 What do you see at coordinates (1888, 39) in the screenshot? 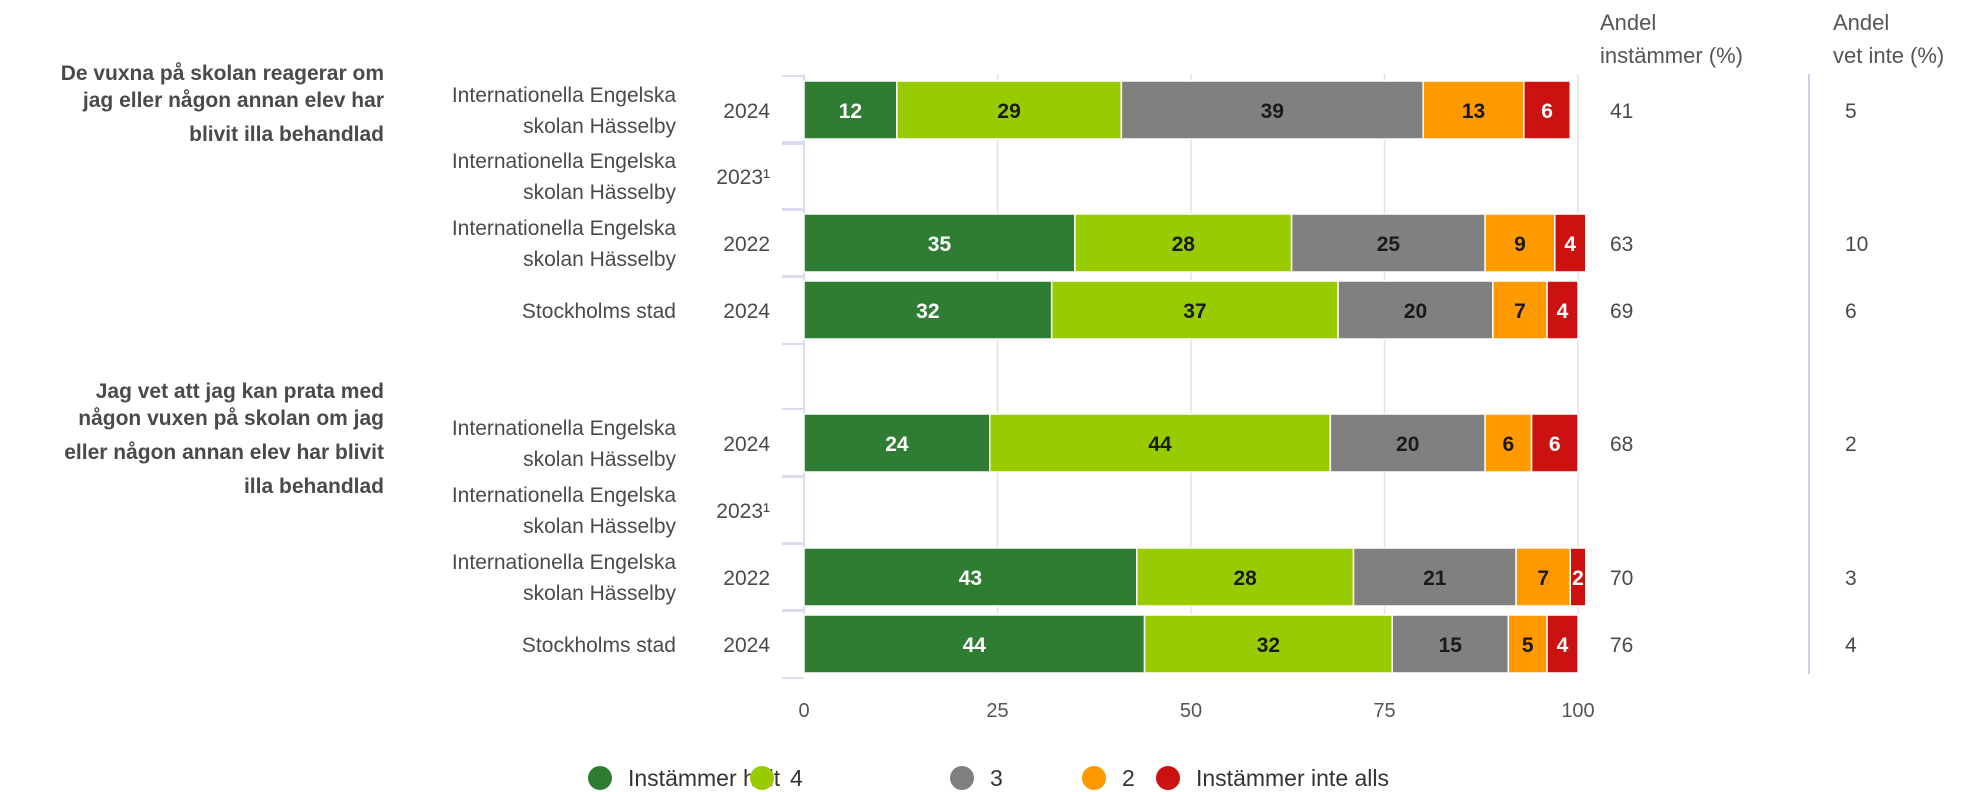
I see `column-header: Andel vet inte (%)` at bounding box center [1888, 39].